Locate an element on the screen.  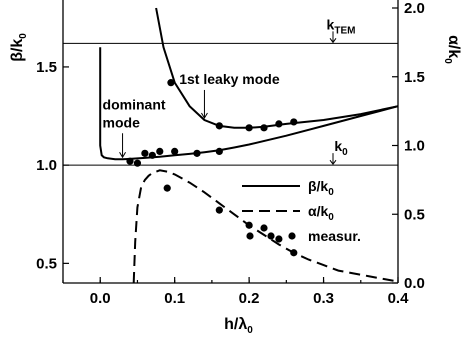
x-axis-title: h/λ0 is located at coordinates (238, 326).